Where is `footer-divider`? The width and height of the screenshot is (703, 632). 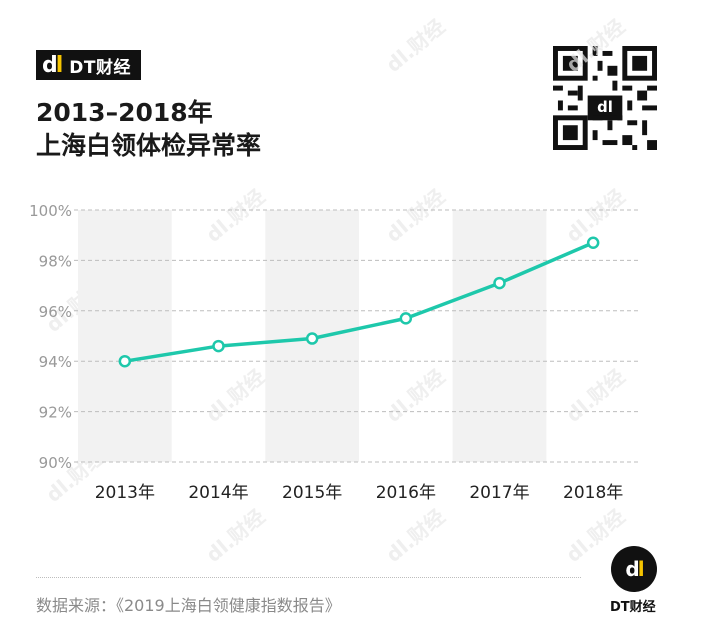
footer-divider is located at coordinates (308, 577).